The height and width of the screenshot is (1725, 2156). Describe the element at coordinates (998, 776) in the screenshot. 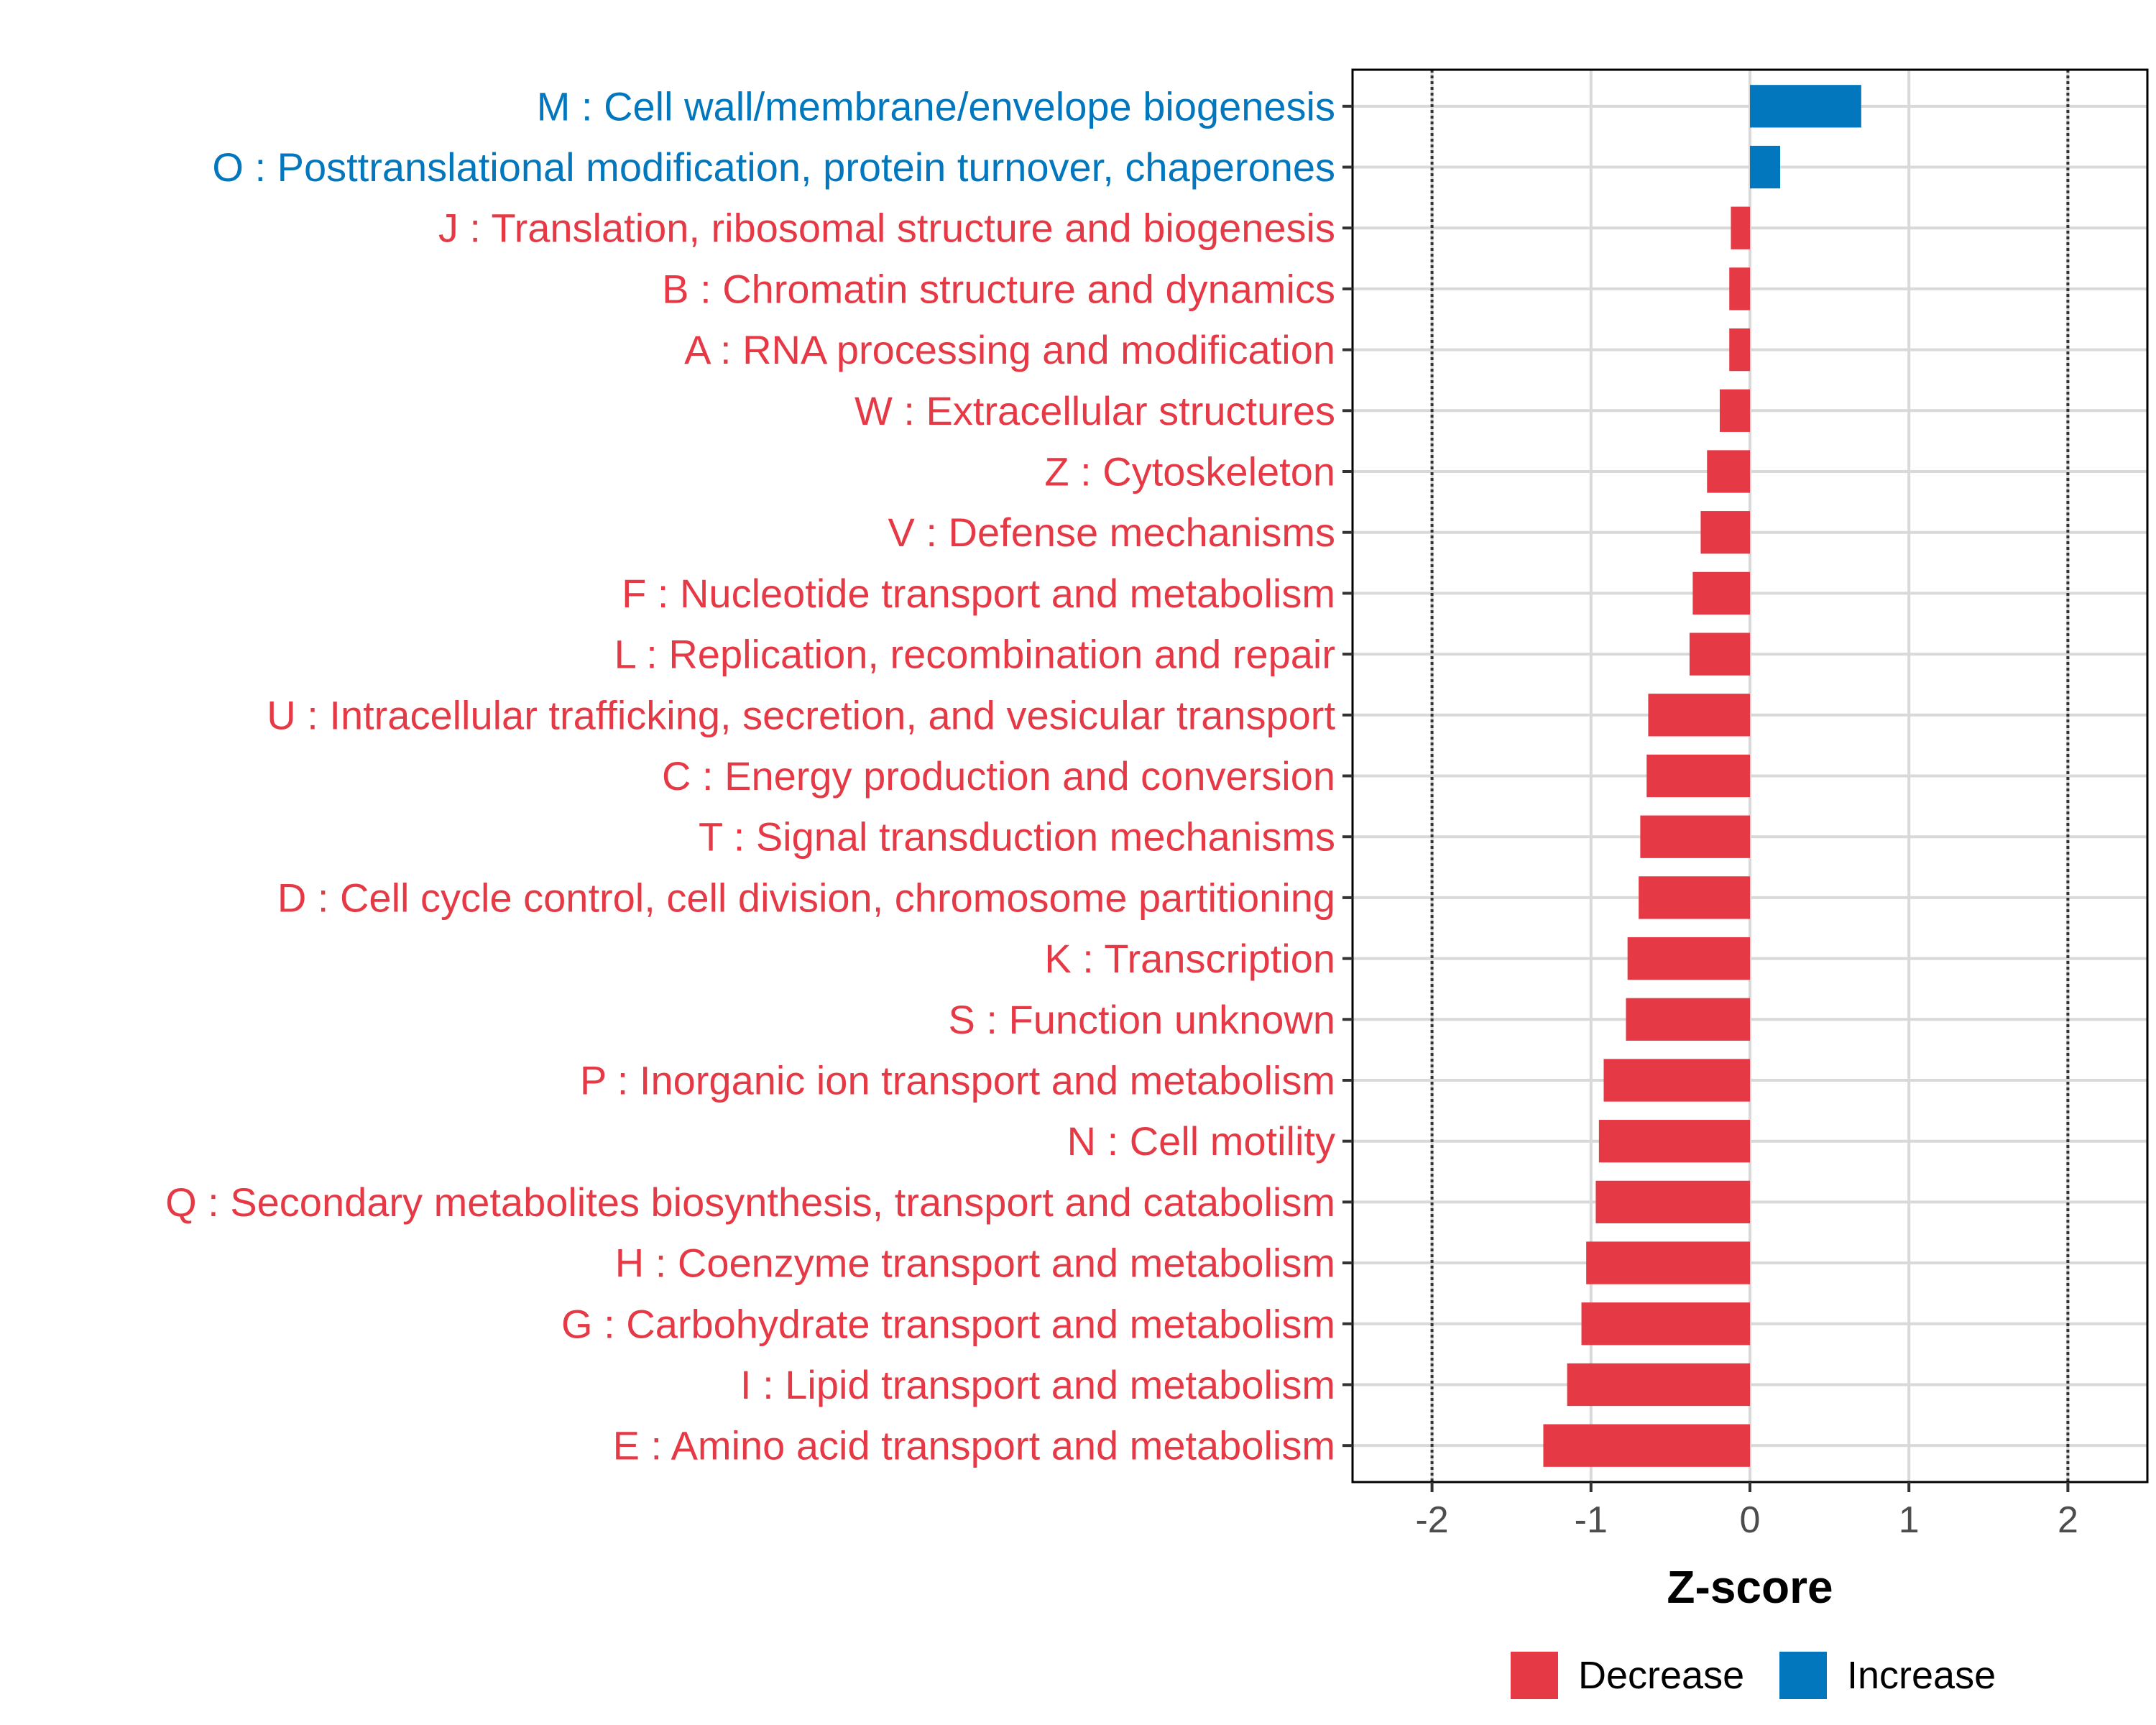

I see `category-label: C : Energy production and conversion` at that location.